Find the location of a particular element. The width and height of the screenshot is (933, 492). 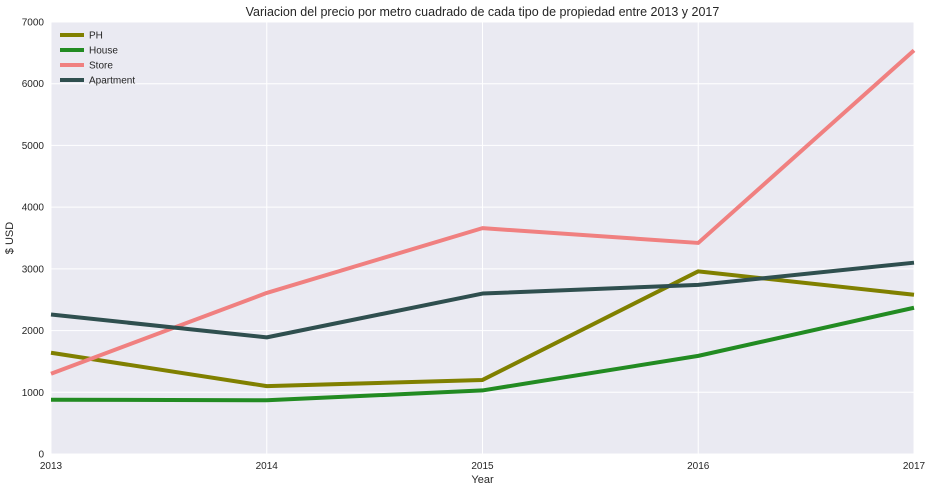

legend-label-store: Store is located at coordinates (101, 66).